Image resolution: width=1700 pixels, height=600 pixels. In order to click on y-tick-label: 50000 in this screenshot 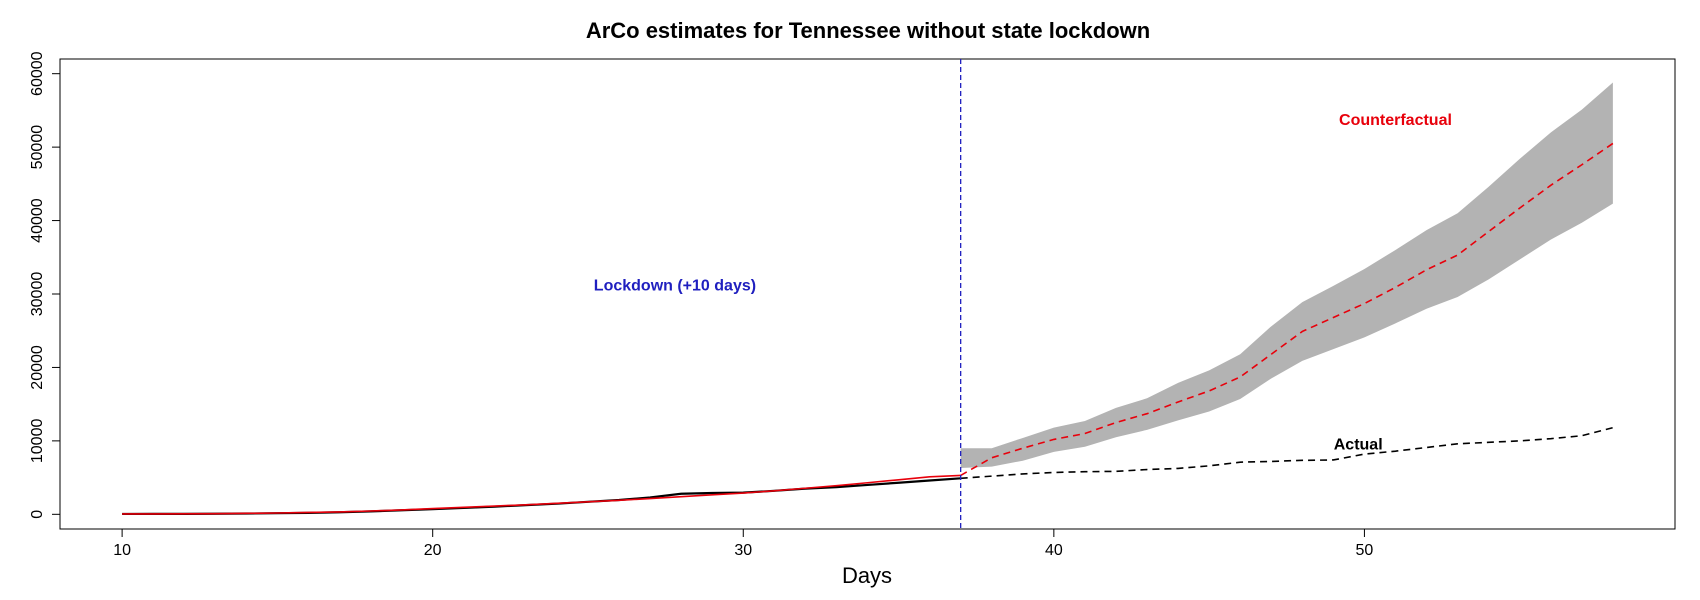, I will do `click(37, 147)`.